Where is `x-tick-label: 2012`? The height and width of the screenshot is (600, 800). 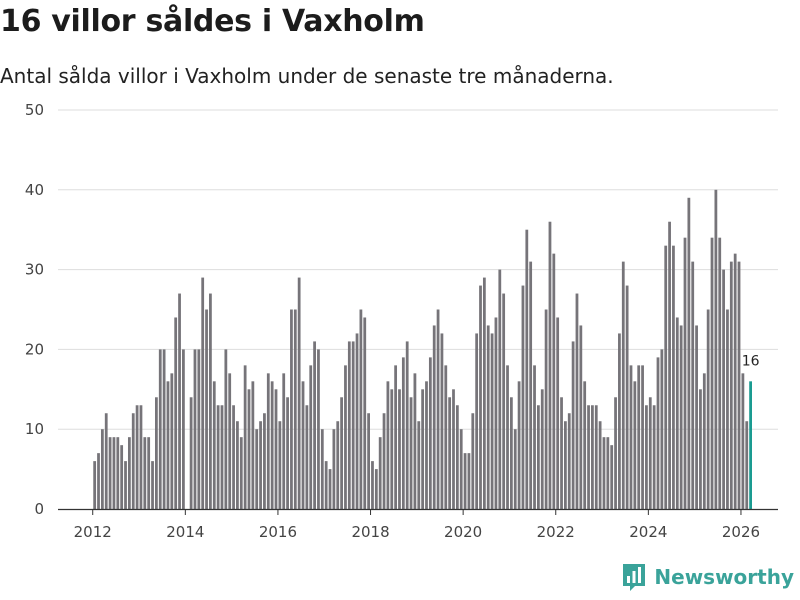 x-tick-label: 2012 is located at coordinates (93, 532).